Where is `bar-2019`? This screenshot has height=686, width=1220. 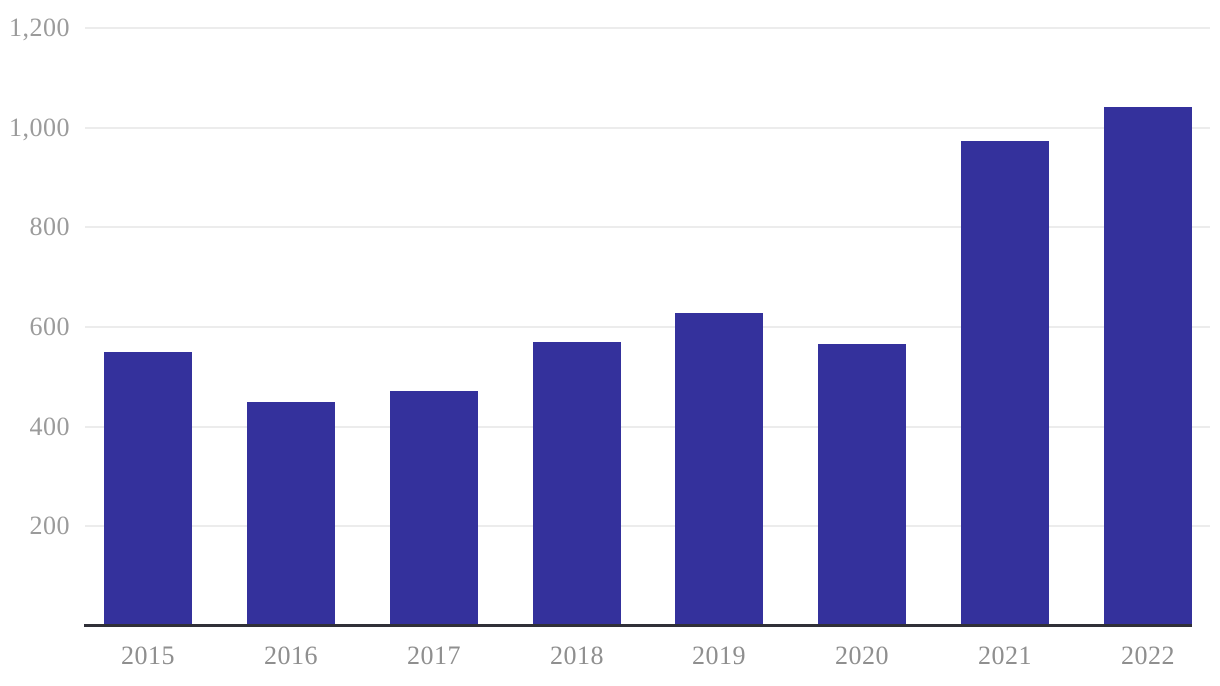 bar-2019 is located at coordinates (719, 470).